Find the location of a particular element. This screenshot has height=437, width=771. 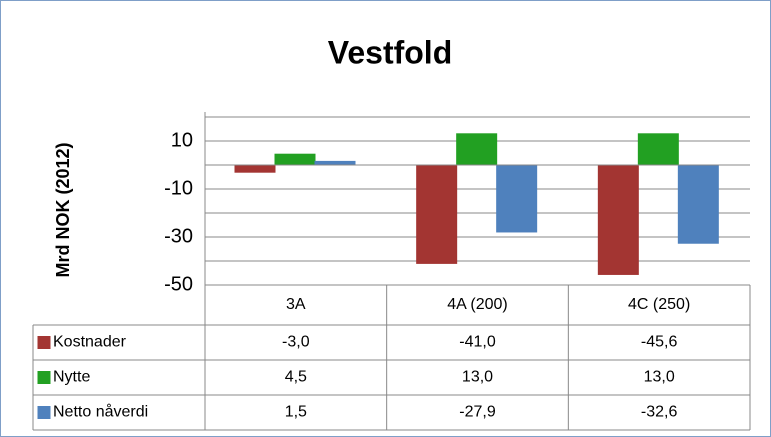

chart-title: Vestfold is located at coordinates (390, 52).